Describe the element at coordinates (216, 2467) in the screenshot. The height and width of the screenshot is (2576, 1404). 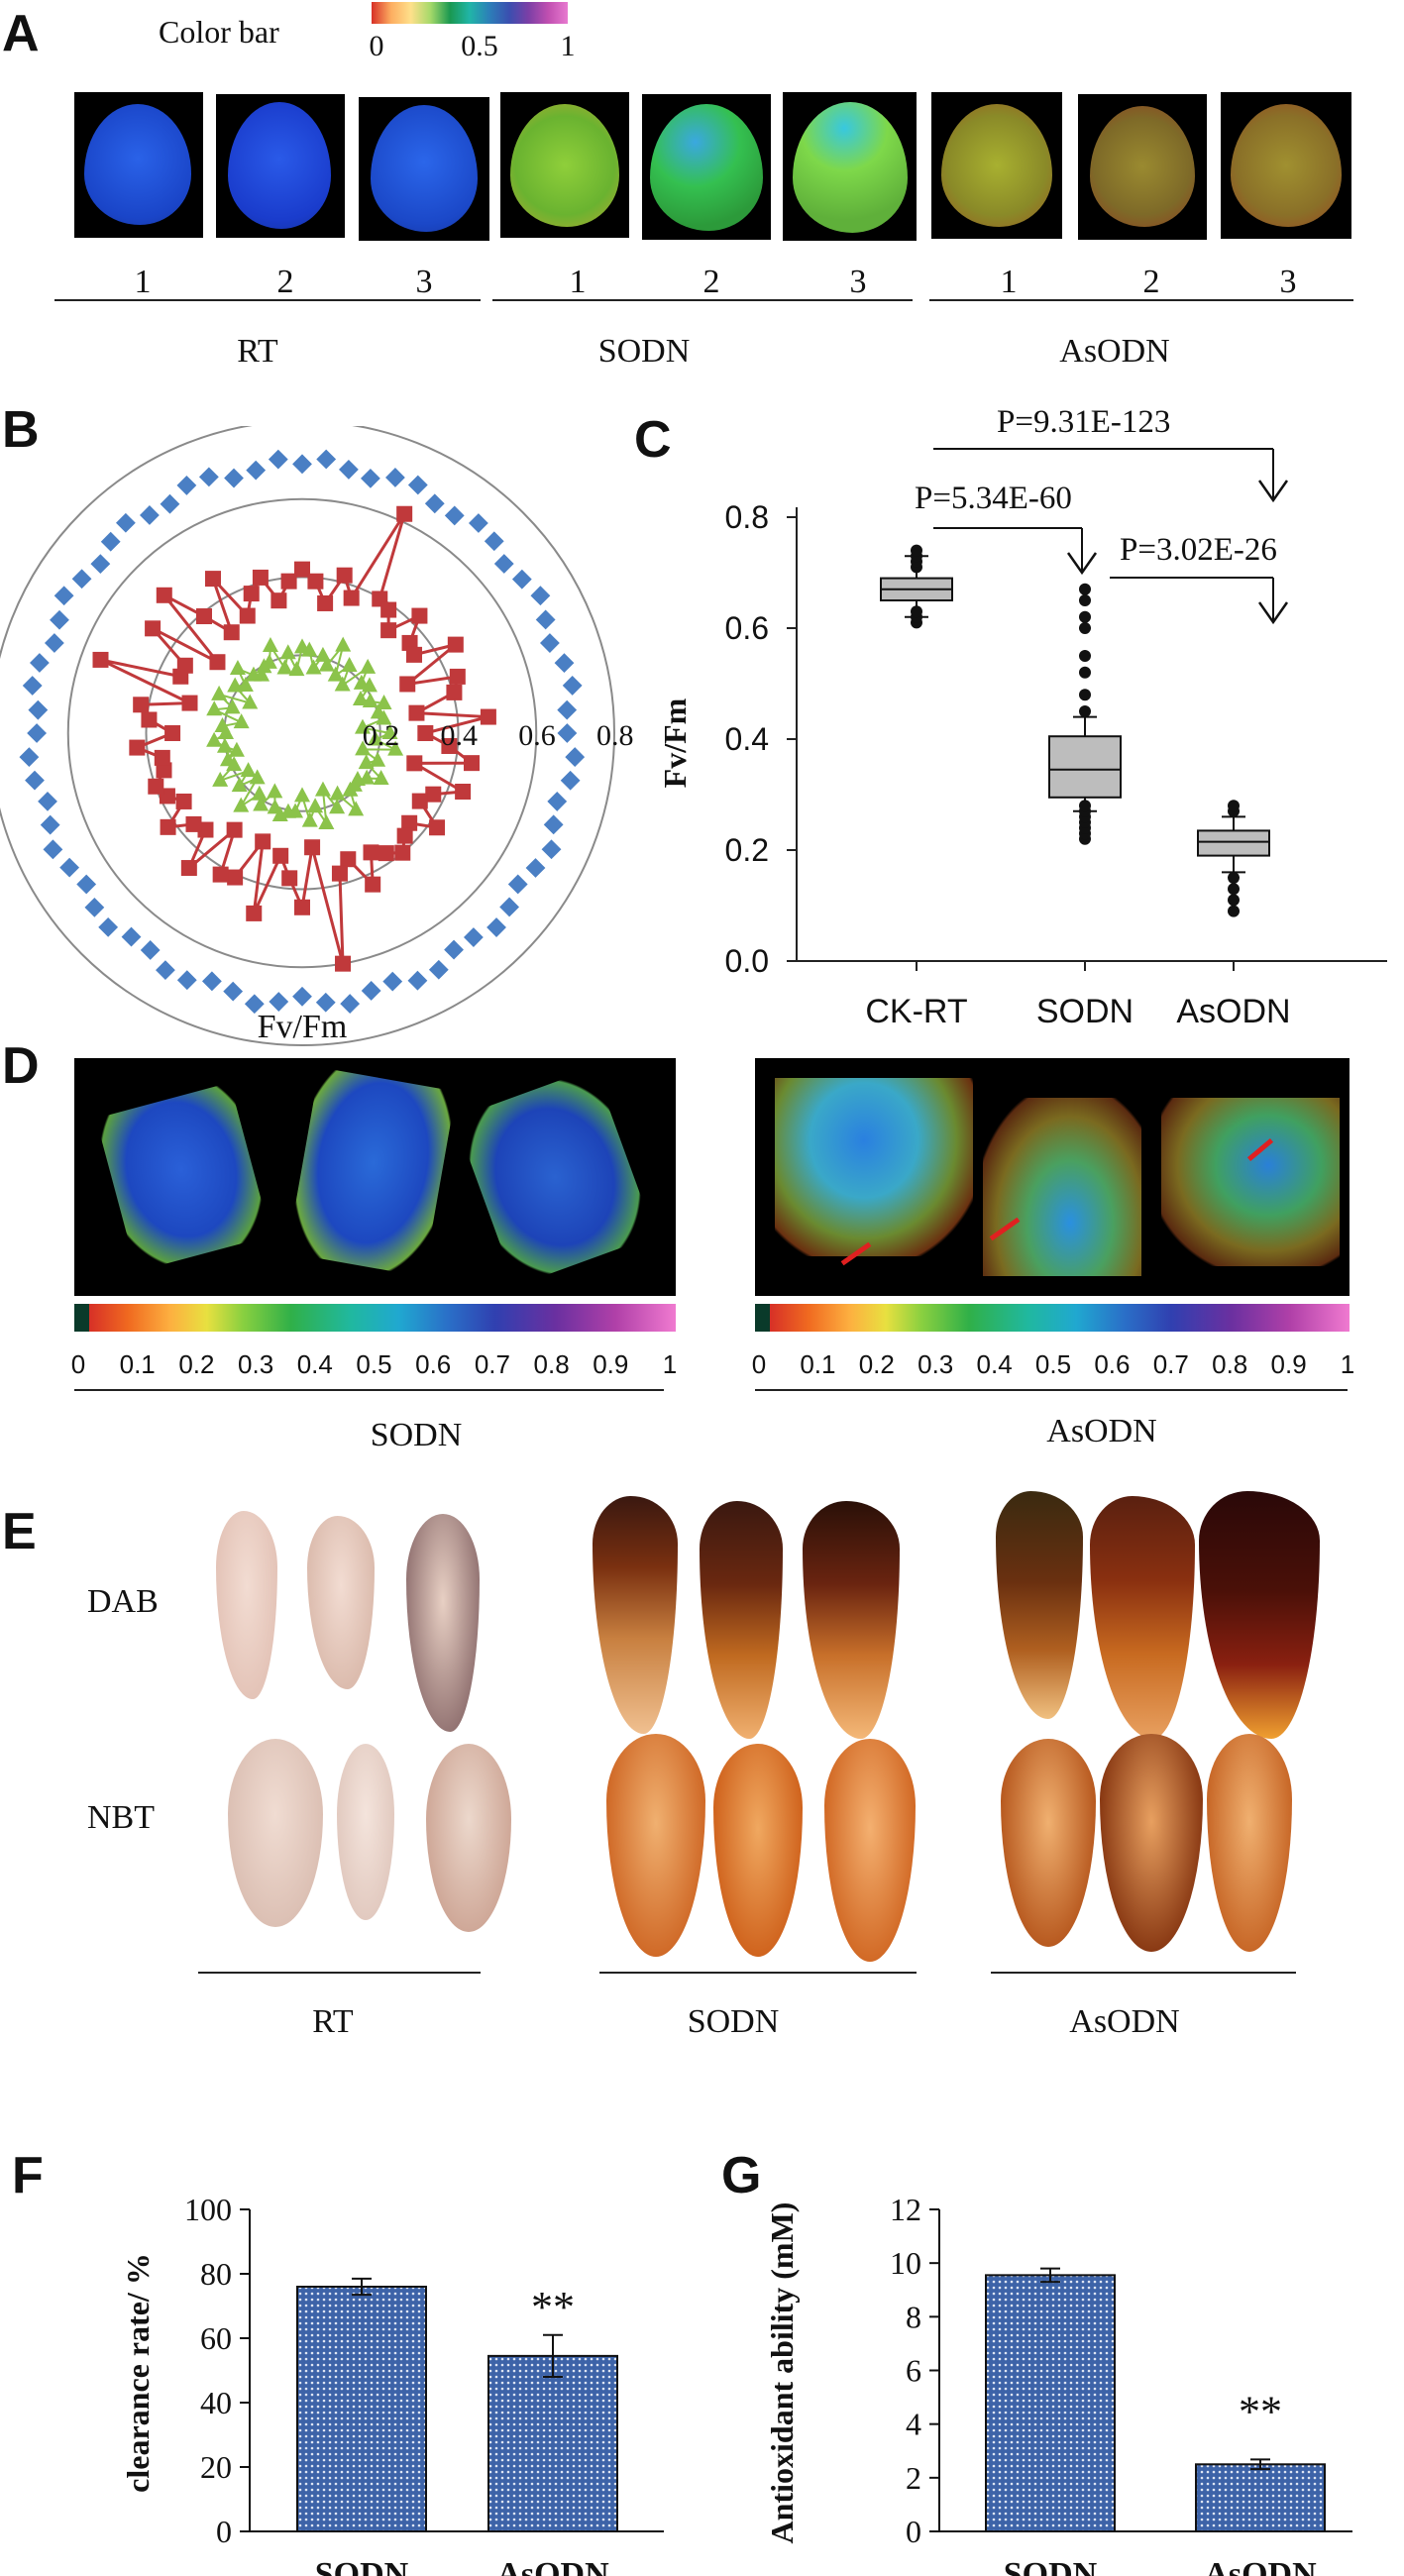
I see `y-tick-label: 20` at that location.